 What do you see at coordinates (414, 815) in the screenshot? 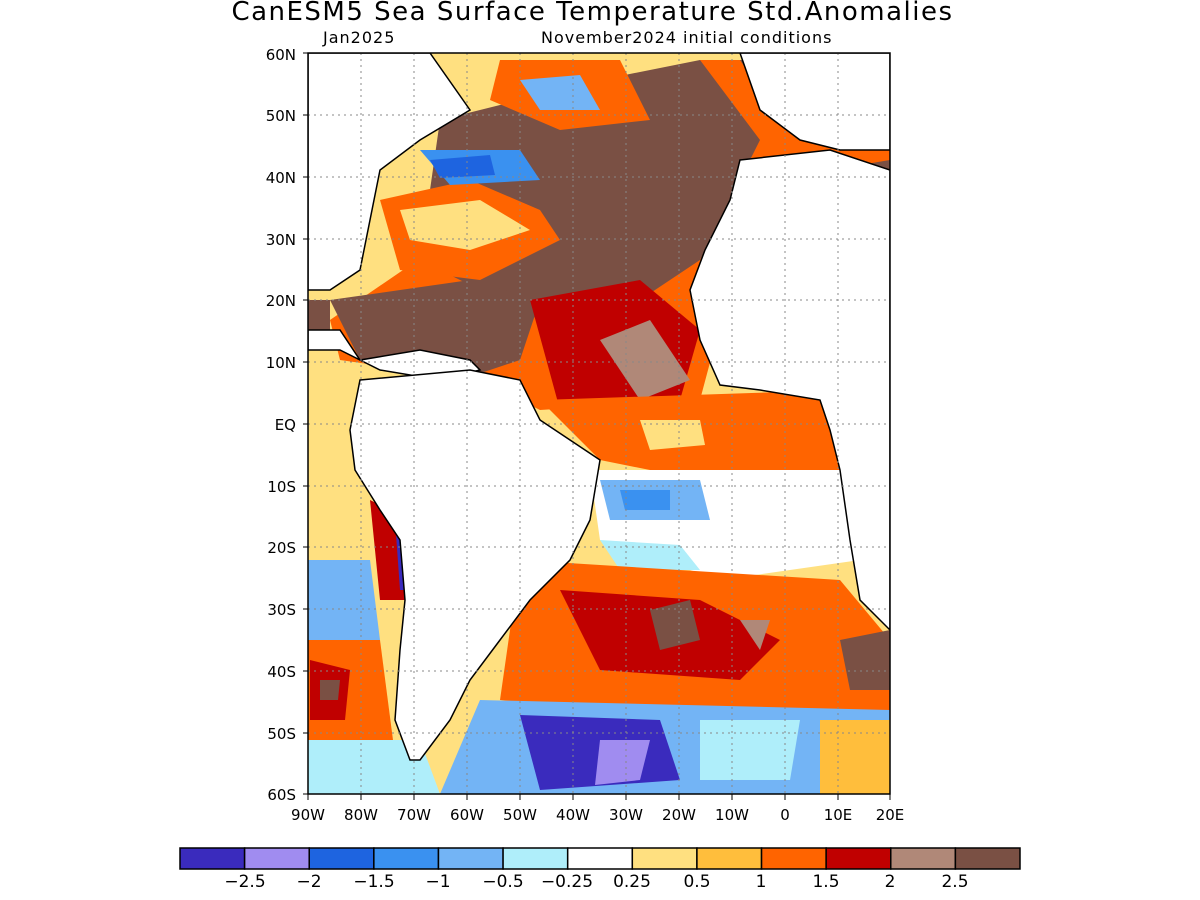
I see `lon-label: 70W` at bounding box center [414, 815].